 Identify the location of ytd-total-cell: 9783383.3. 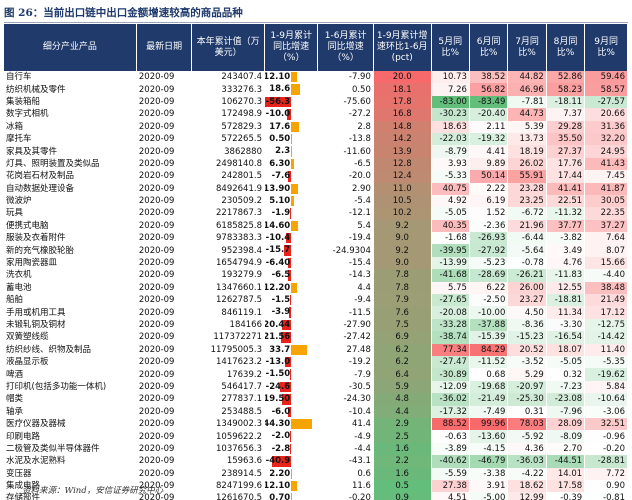
(228, 238).